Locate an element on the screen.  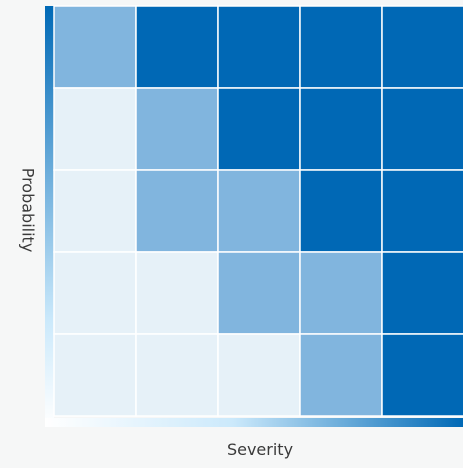
heatmap-cell-r5-c1 is located at coordinates (95, 375).